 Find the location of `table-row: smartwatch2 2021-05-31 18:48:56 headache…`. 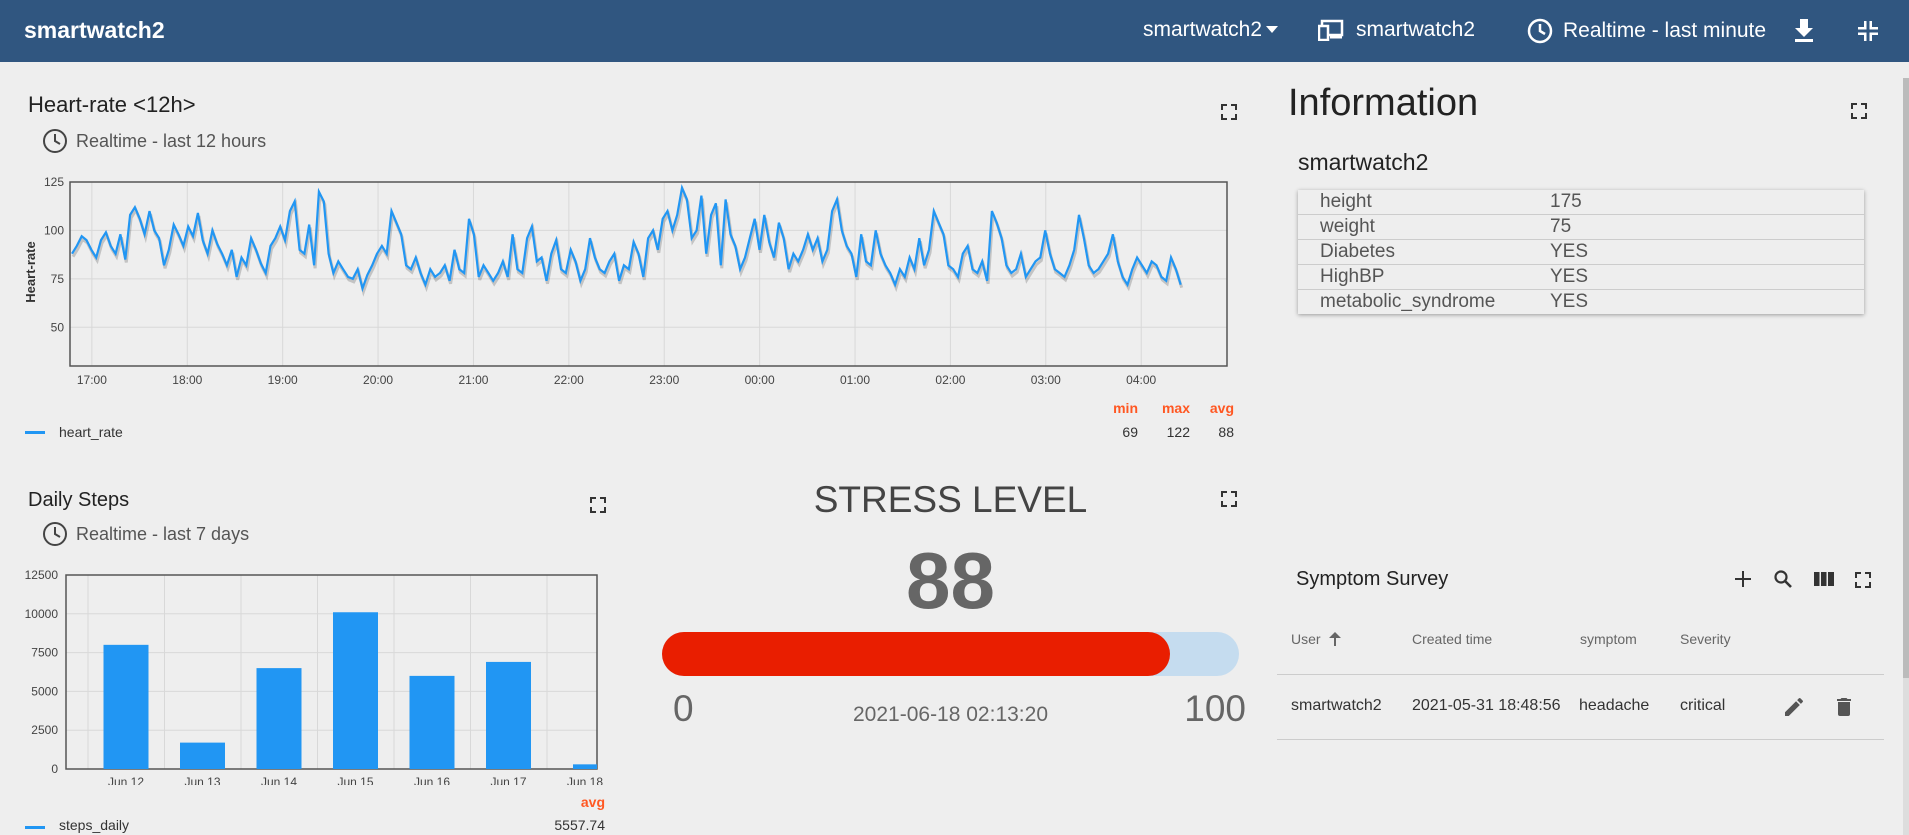

table-row: smartwatch2 2021-05-31 18:48:56 headache… is located at coordinates (1580, 707).